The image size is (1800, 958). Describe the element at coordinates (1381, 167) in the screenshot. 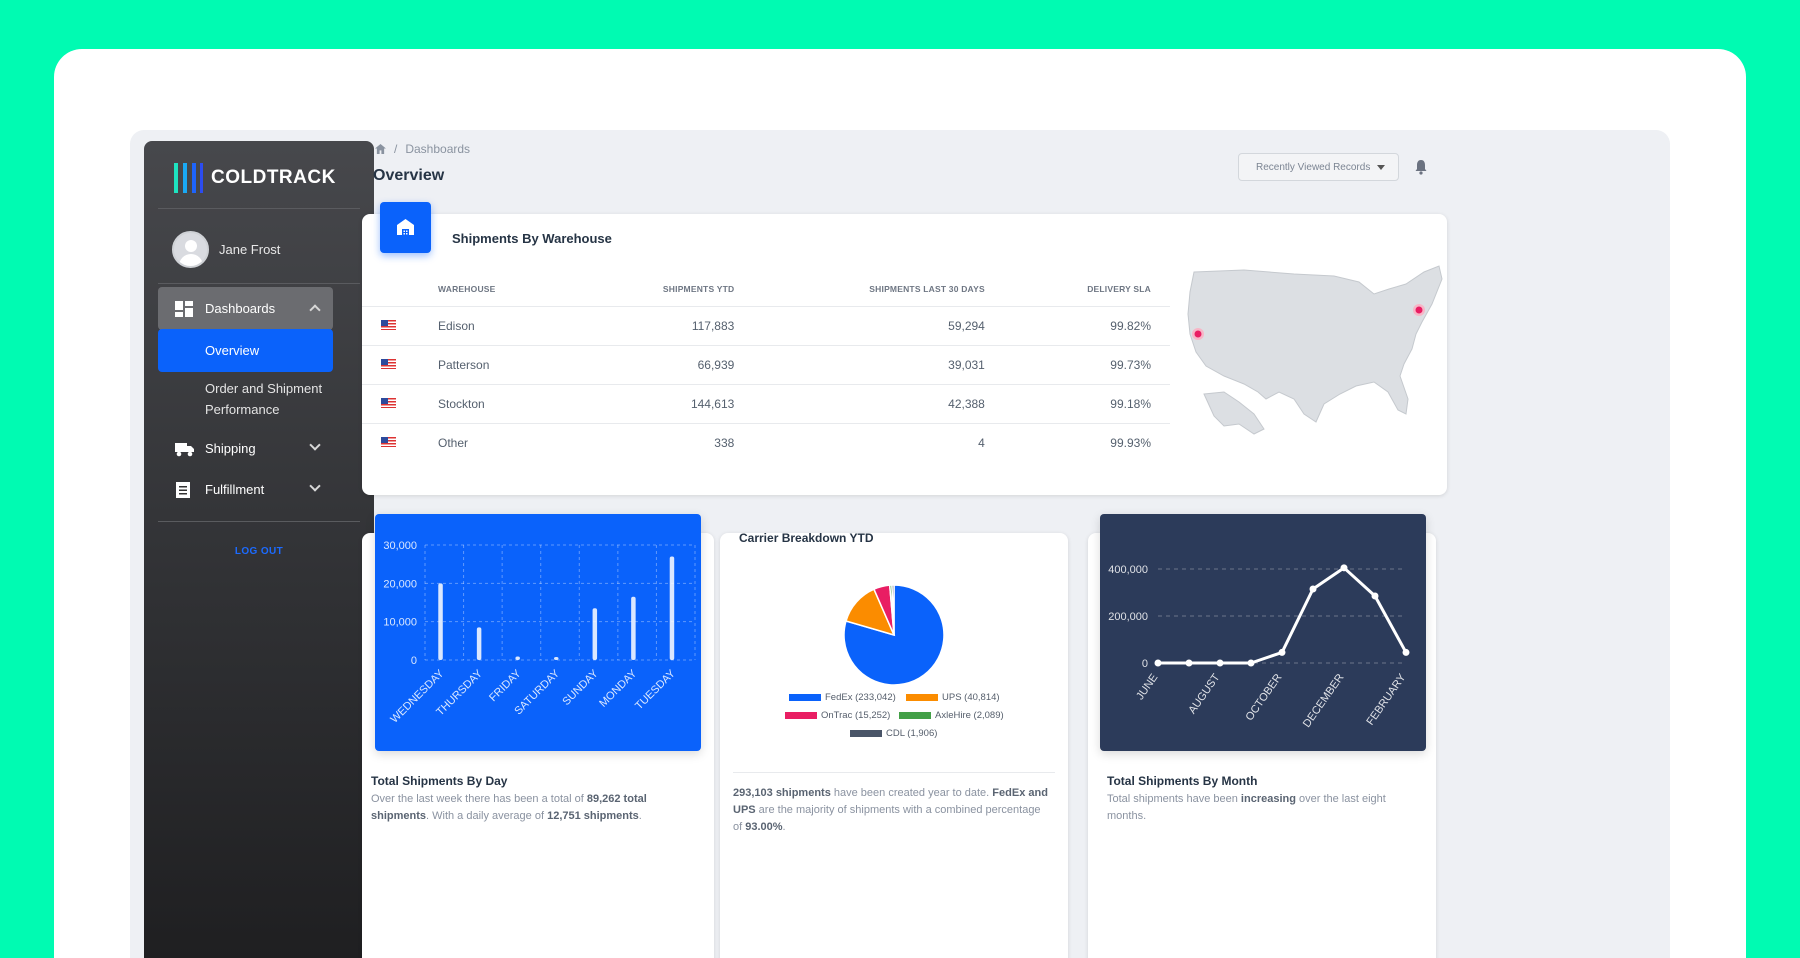

I see `caret-down-icon` at that location.